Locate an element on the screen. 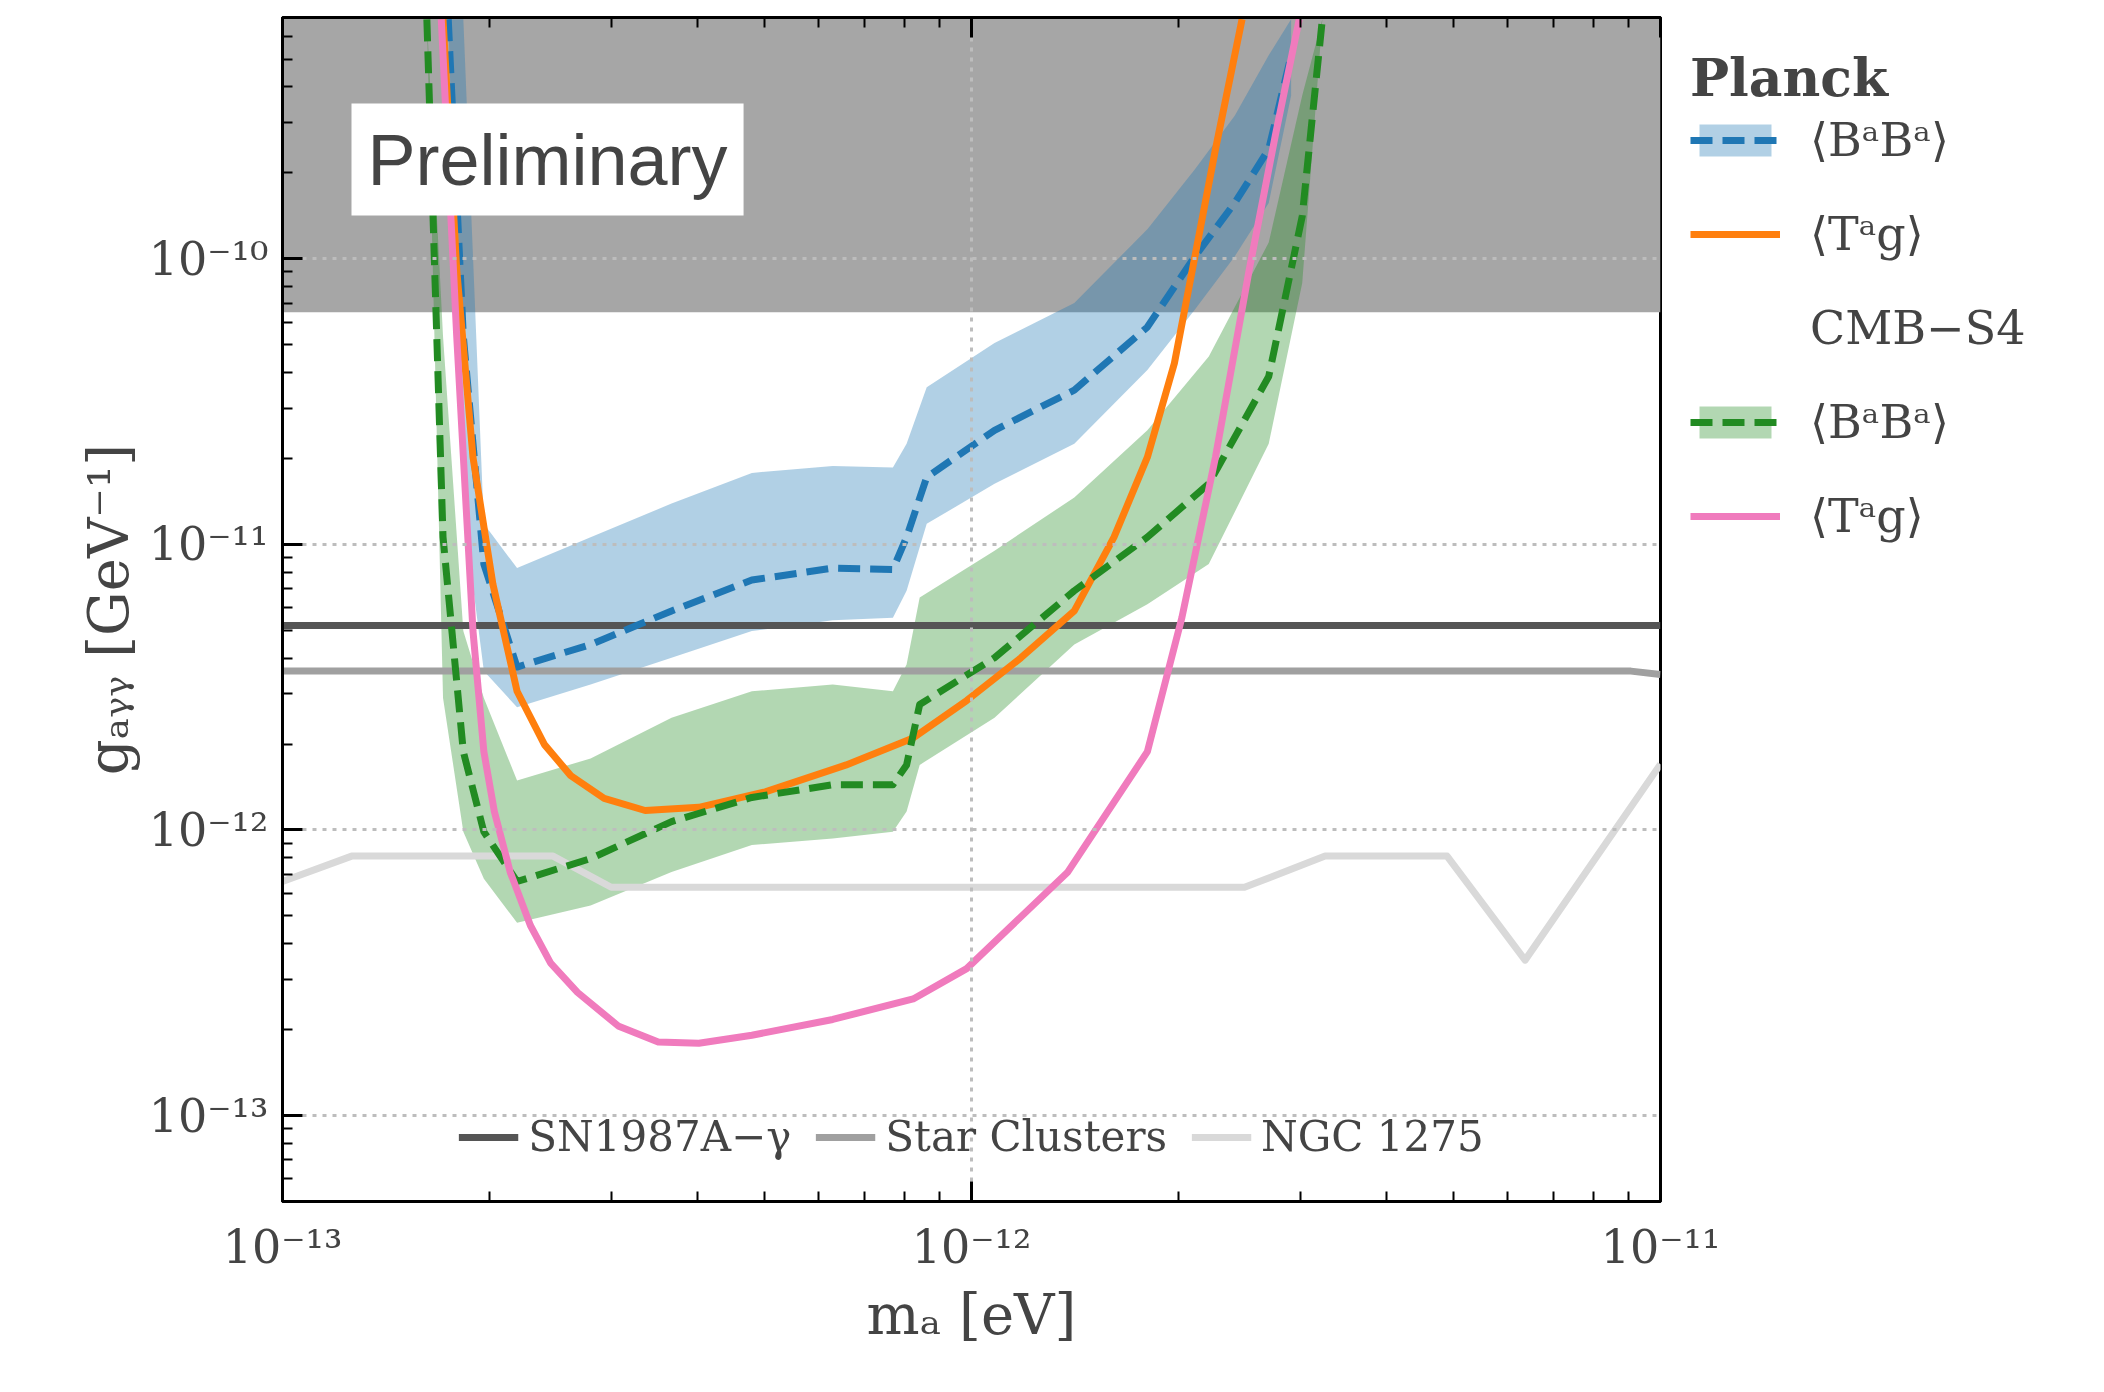 This screenshot has width=2104, height=1392. y-tick-label: 10⁻¹¹ is located at coordinates (208, 544).